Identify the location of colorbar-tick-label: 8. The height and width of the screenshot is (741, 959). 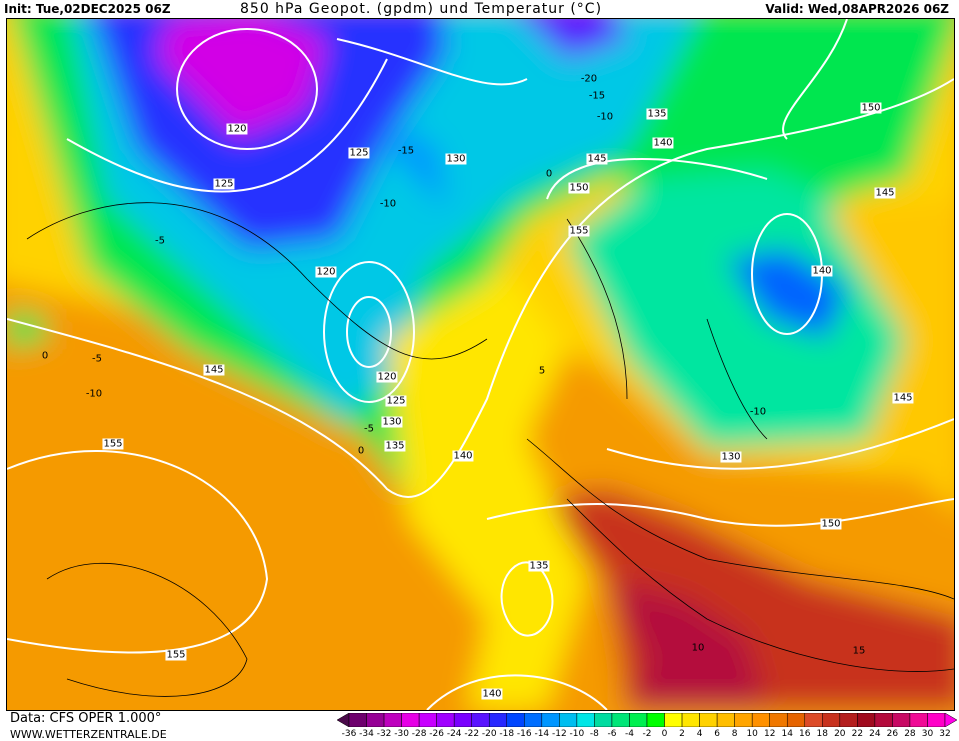
(734, 734).